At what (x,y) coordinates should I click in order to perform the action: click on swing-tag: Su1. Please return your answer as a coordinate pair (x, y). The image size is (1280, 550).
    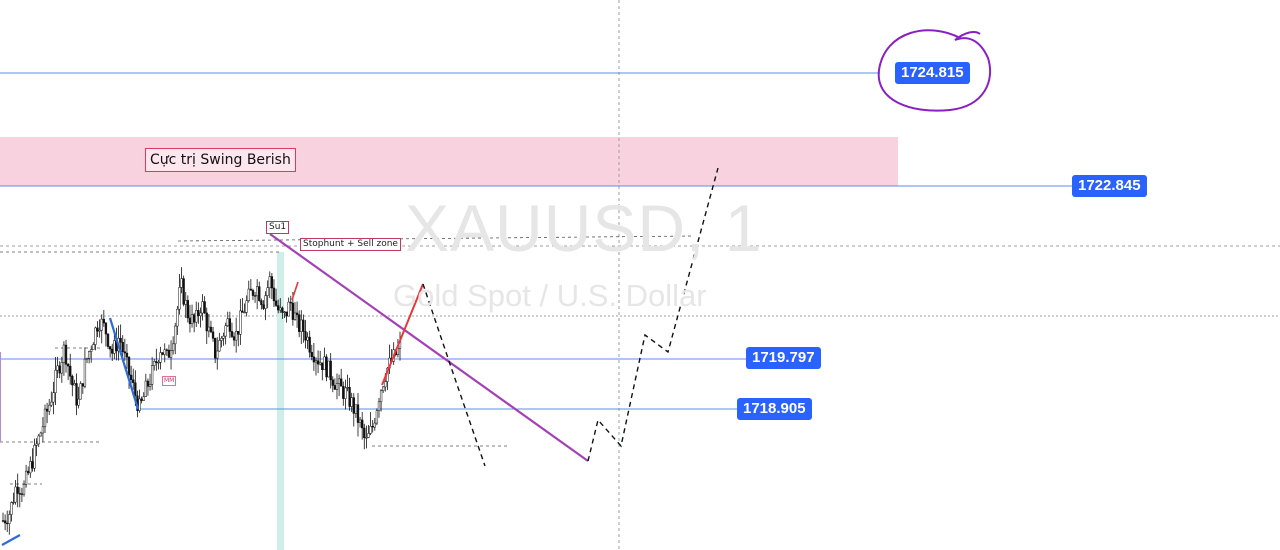
    Looking at the image, I should click on (278, 227).